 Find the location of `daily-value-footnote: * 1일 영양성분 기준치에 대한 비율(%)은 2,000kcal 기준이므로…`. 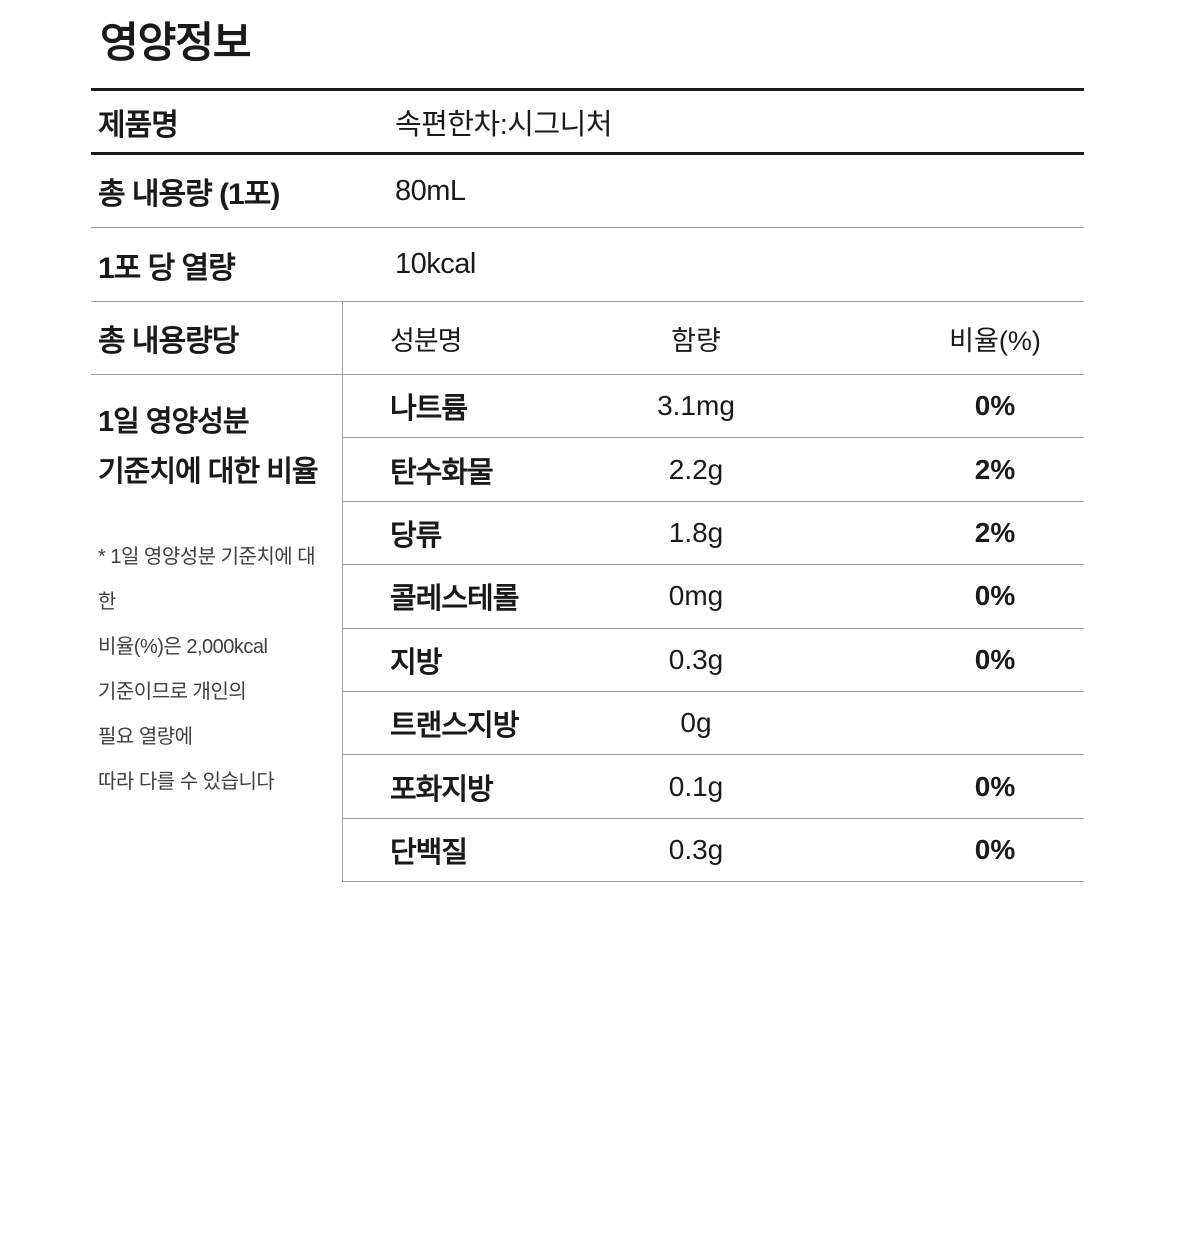

daily-value-footnote: * 1일 영양성분 기준치에 대한 비율(%)은 2,000kcal 기준이므로… is located at coordinates (207, 669).